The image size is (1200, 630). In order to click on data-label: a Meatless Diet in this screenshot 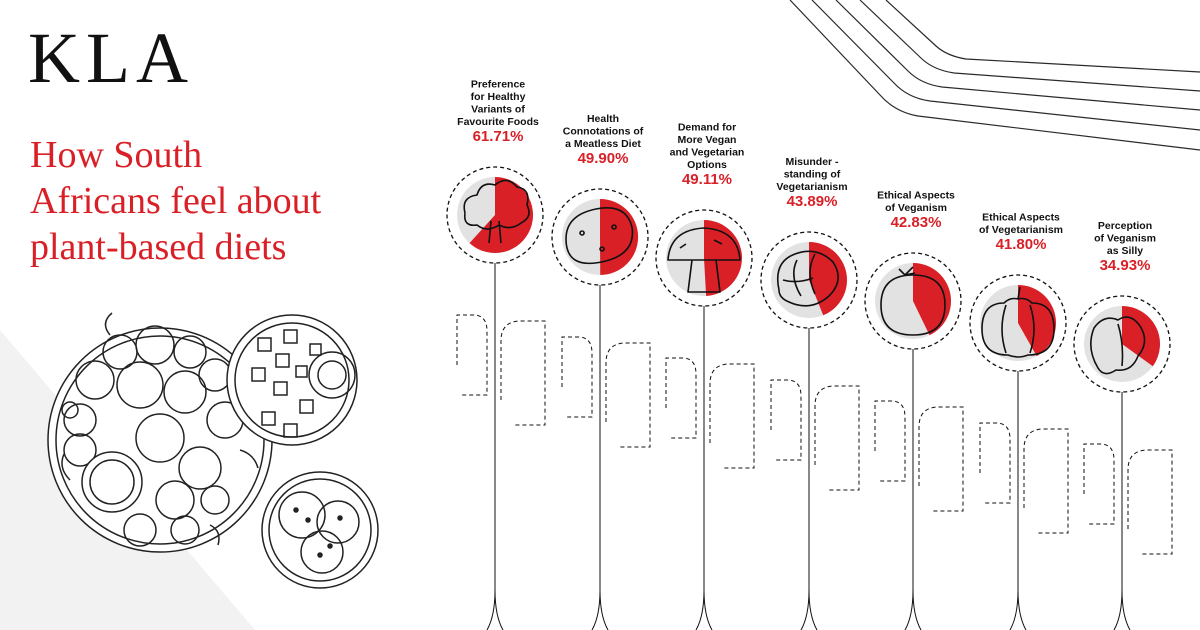, I will do `click(603, 144)`.